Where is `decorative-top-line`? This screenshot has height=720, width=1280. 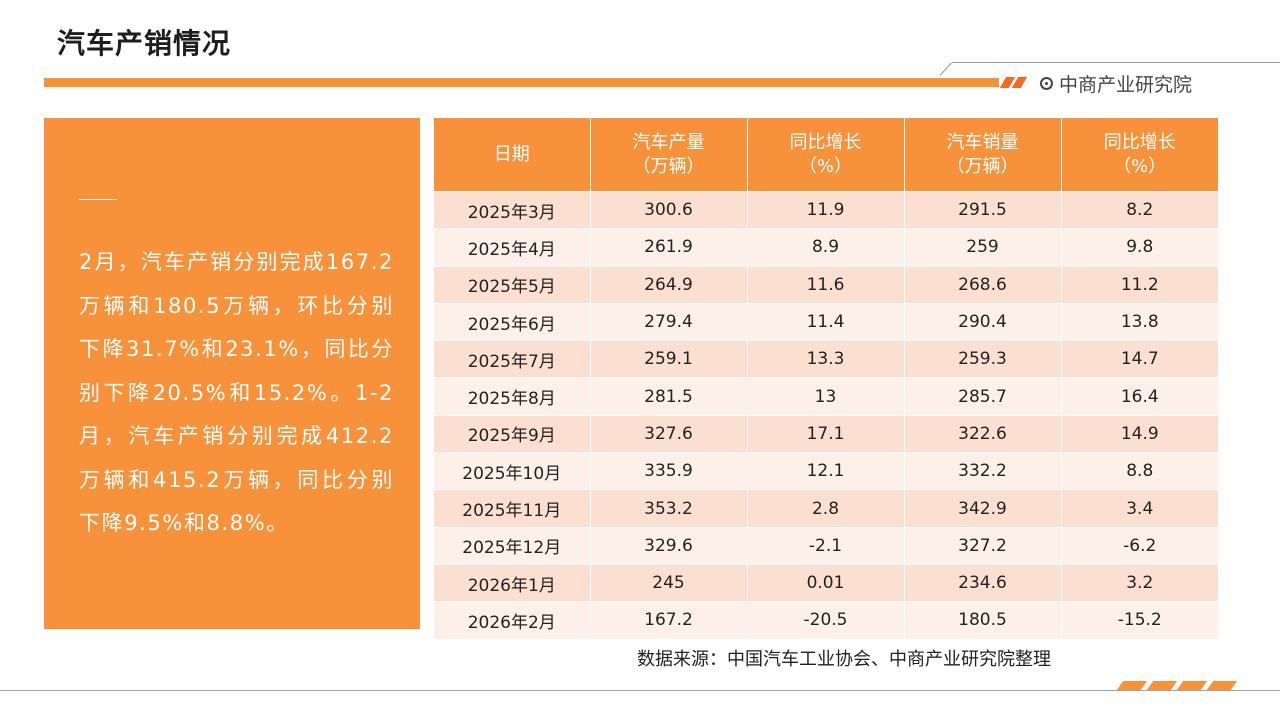
decorative-top-line is located at coordinates (1116, 62).